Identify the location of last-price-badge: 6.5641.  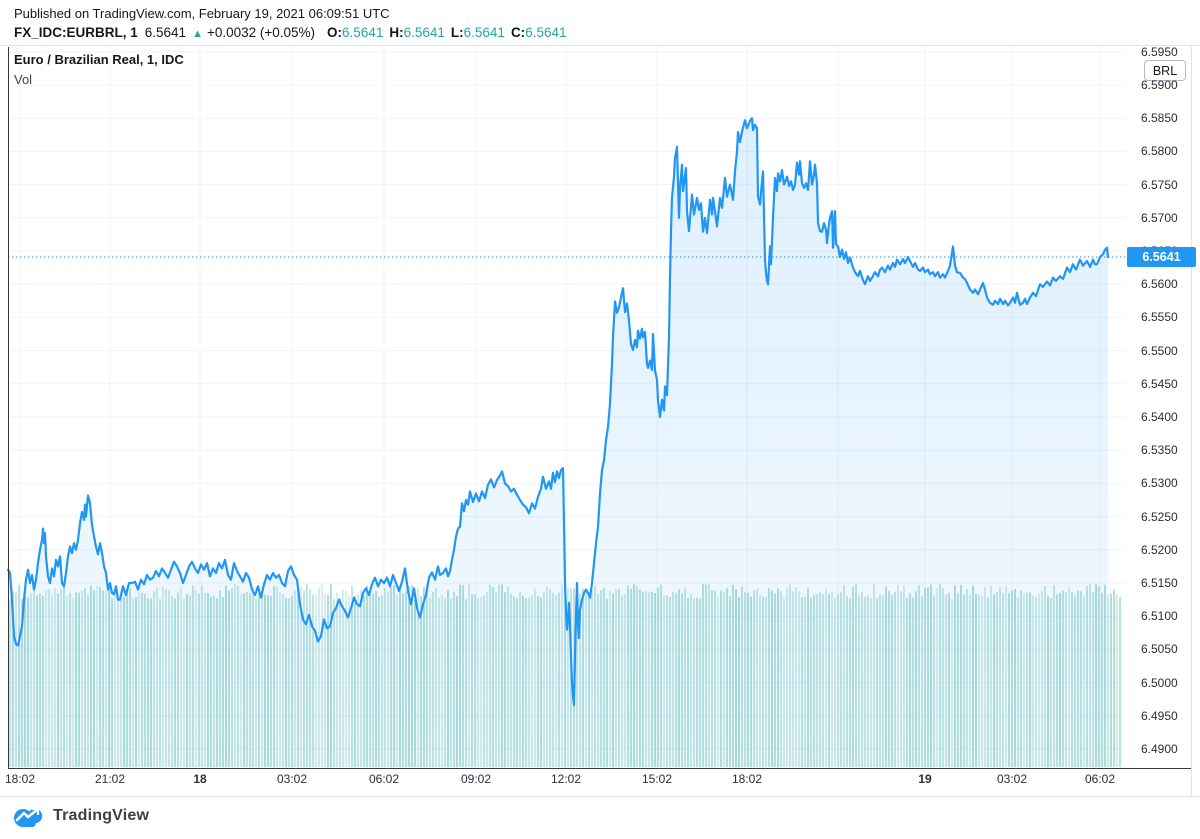
(1161, 256).